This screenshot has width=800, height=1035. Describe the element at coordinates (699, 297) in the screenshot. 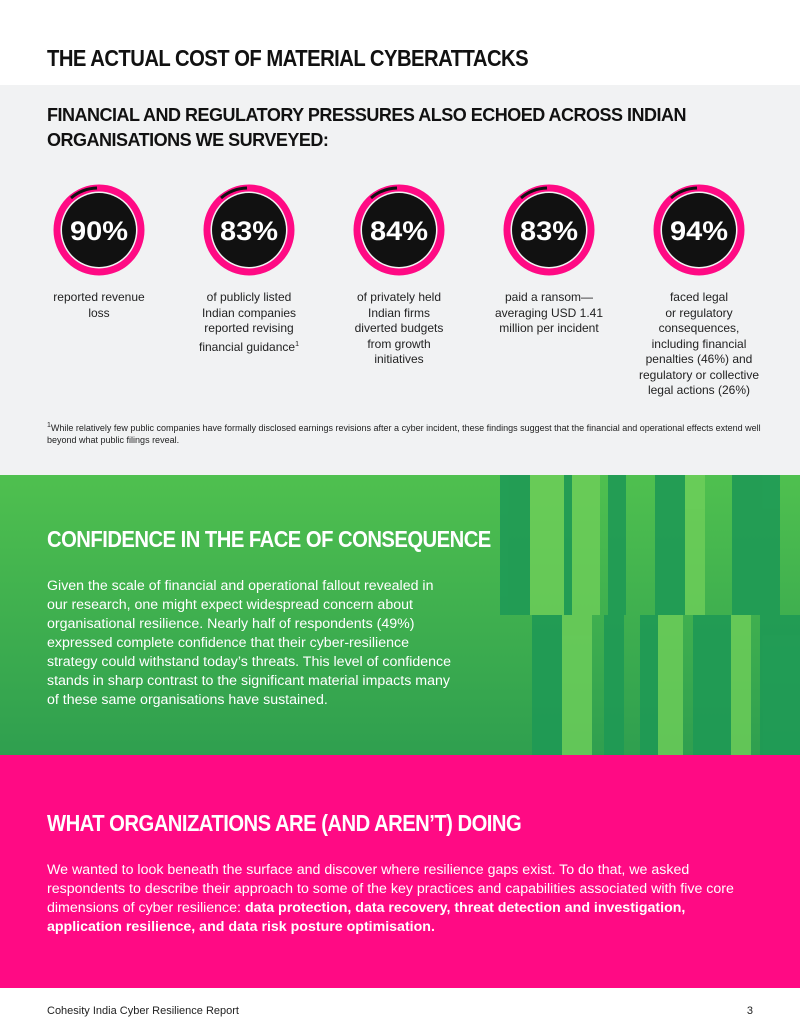

I see `description-line: faced legal` at that location.